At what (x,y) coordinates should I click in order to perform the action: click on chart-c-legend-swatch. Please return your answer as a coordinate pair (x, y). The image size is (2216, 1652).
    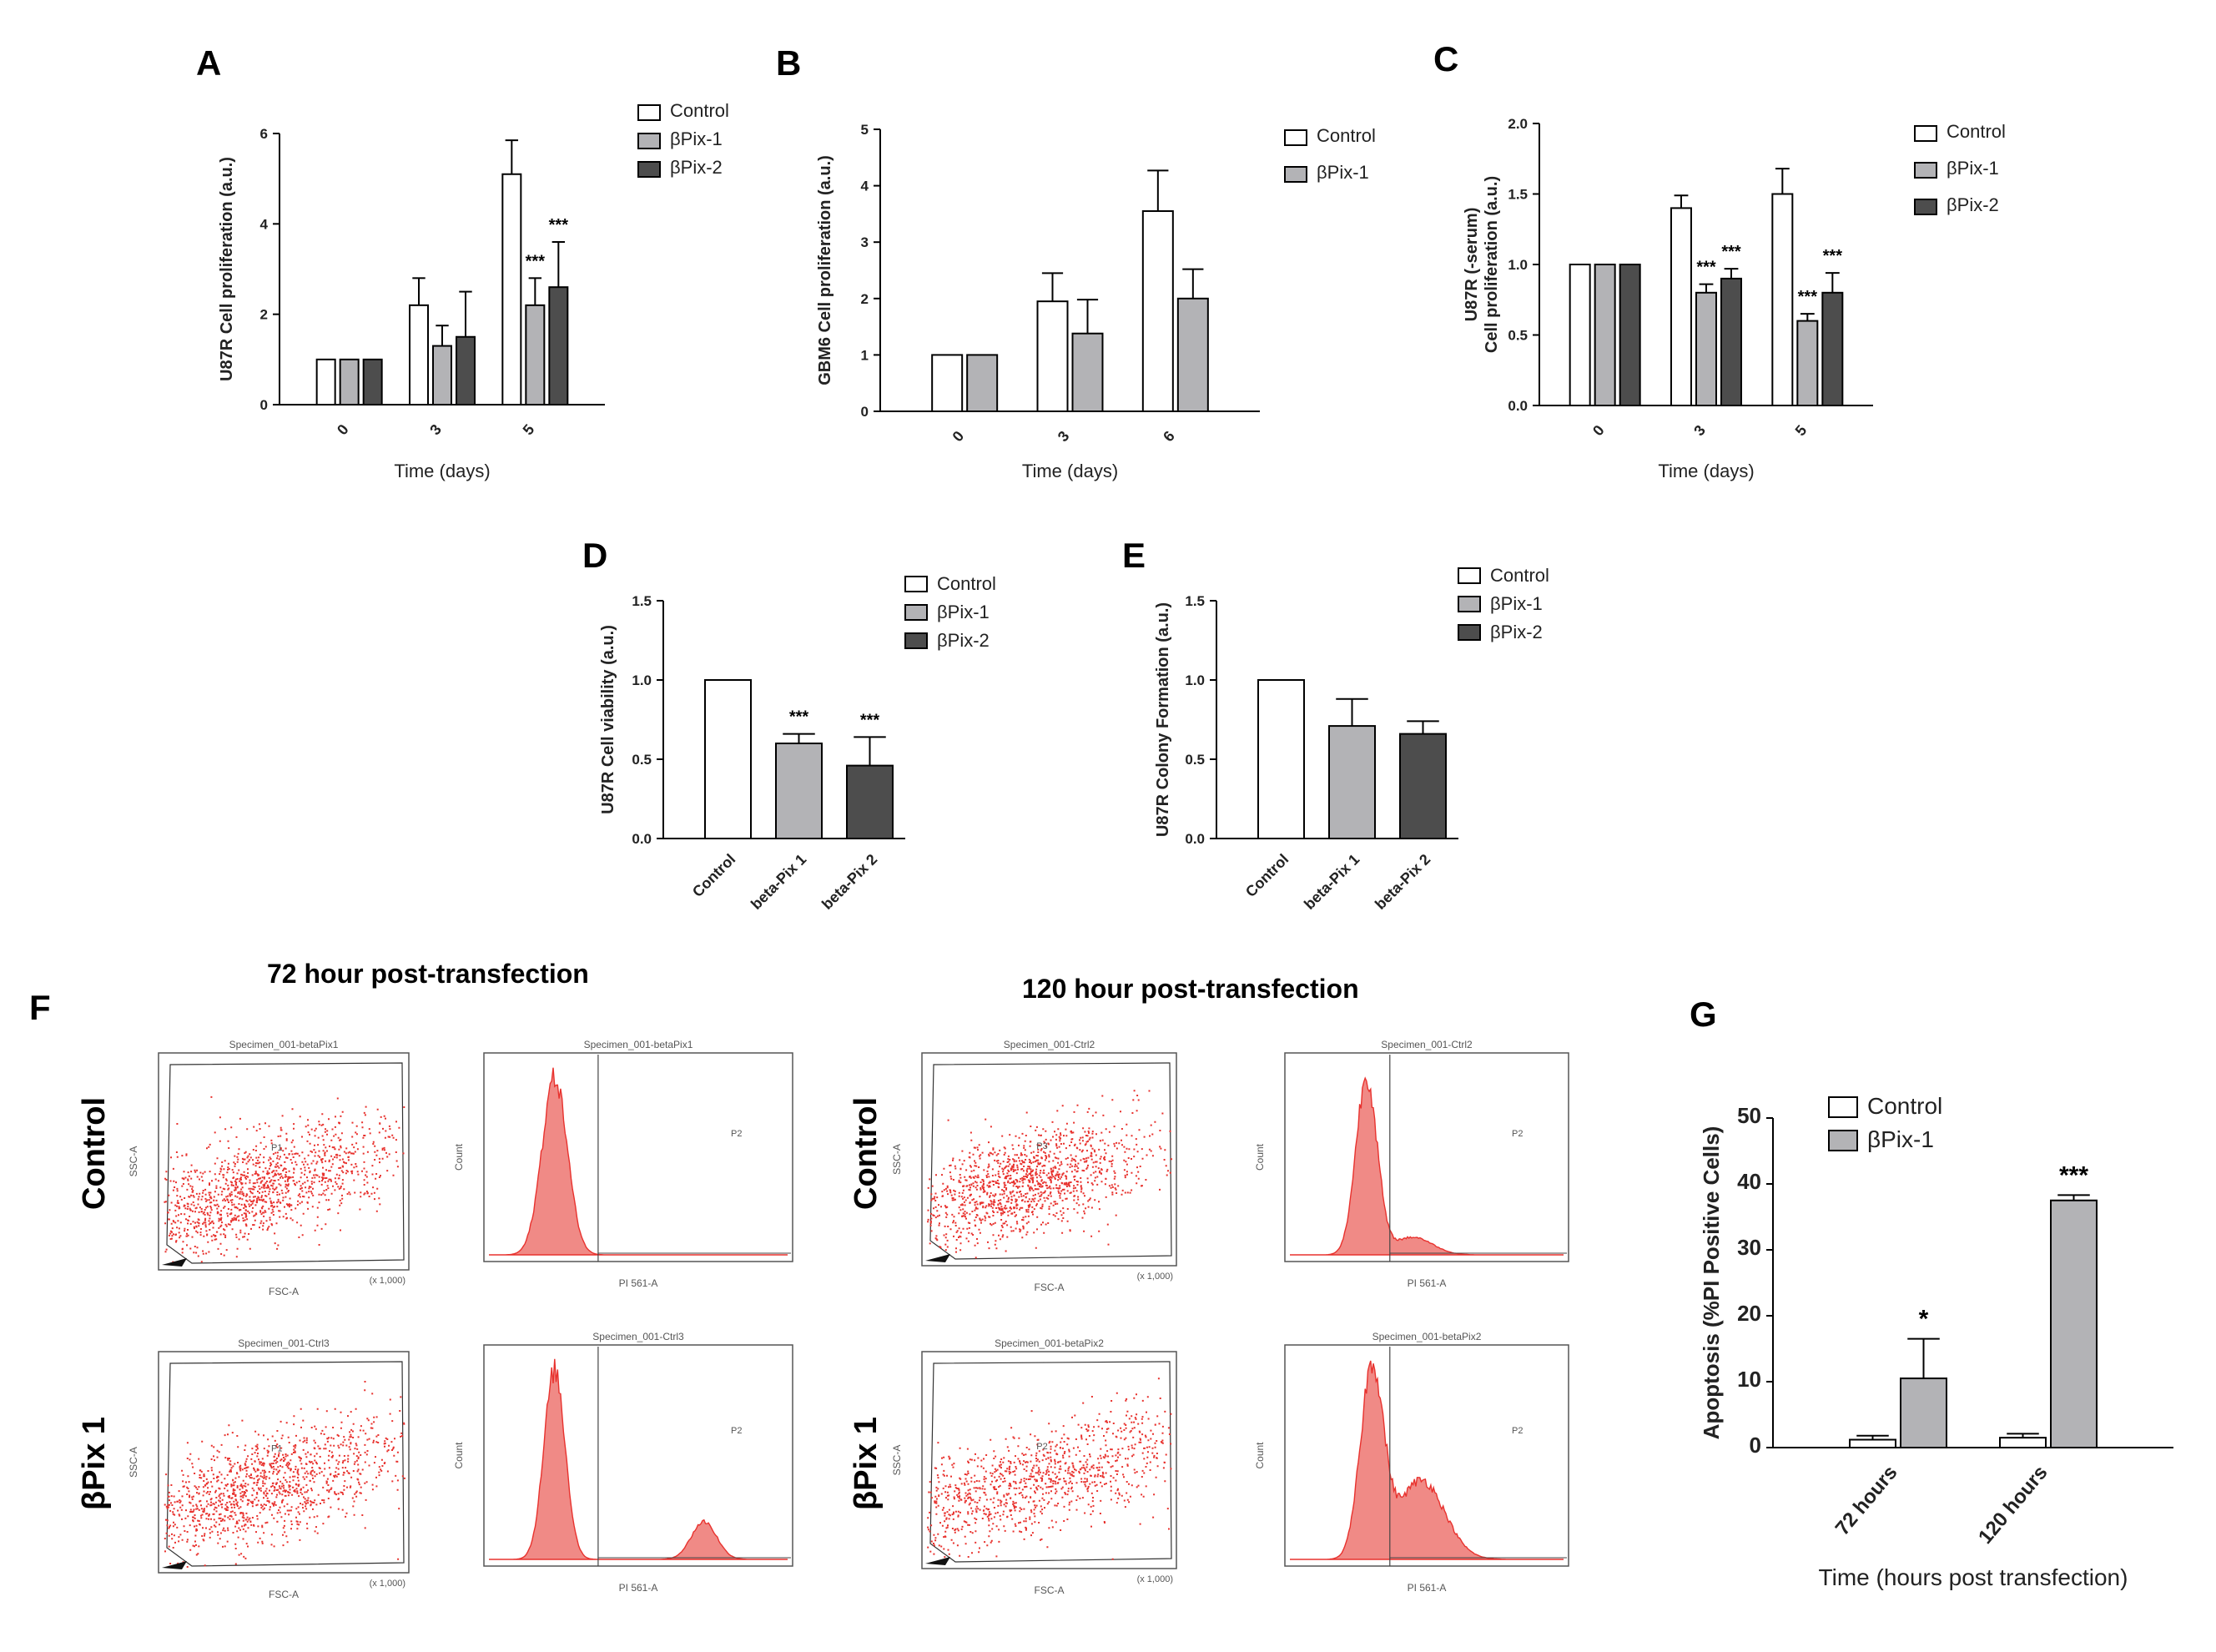
    Looking at the image, I should click on (1925, 170).